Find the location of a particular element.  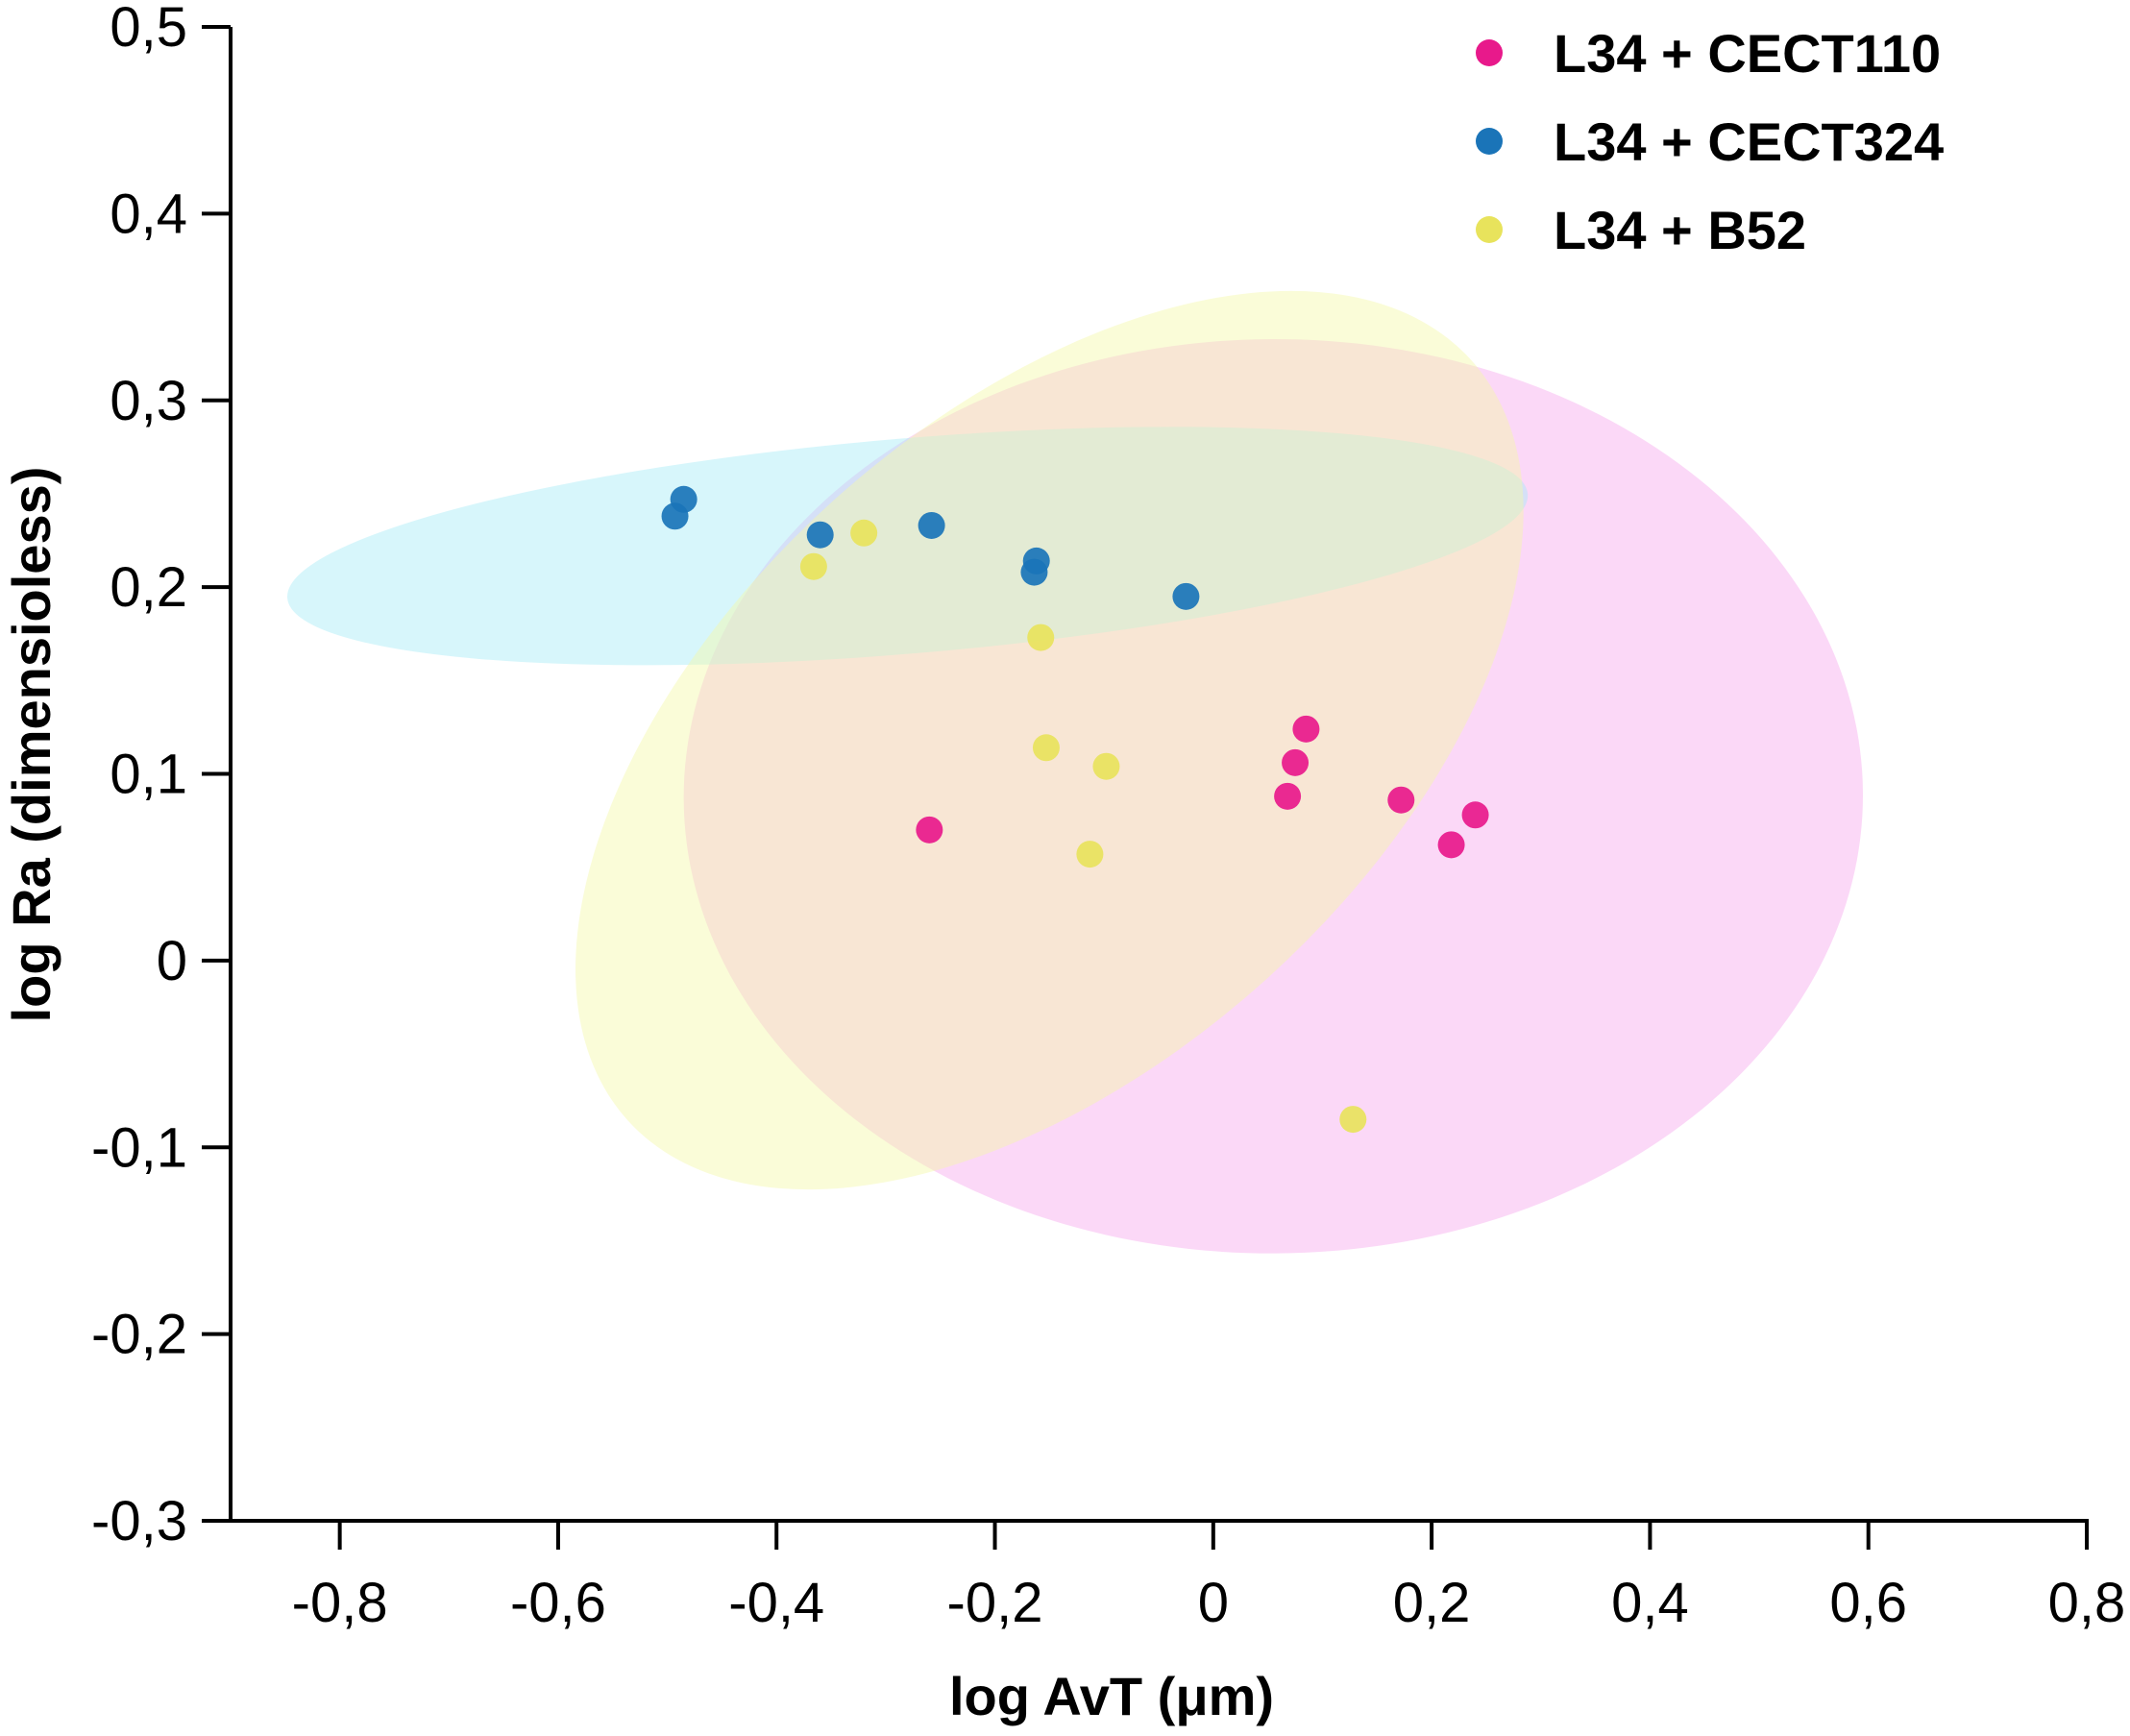

x-ticks: -0,8 -0,6 -0,4 -0,2 0 0,2 0,4 0,6 0,8 is located at coordinates (1209, 1577).